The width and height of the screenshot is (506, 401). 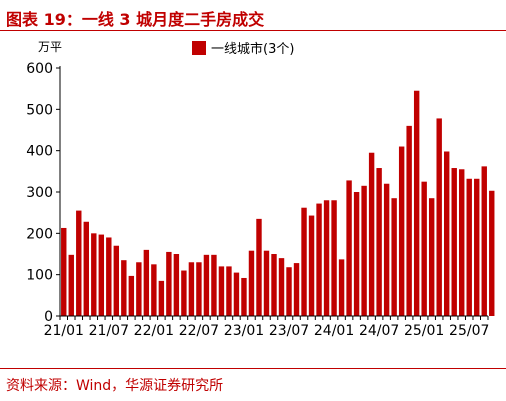 I want to click on bar-25/08, so click(x=477, y=247).